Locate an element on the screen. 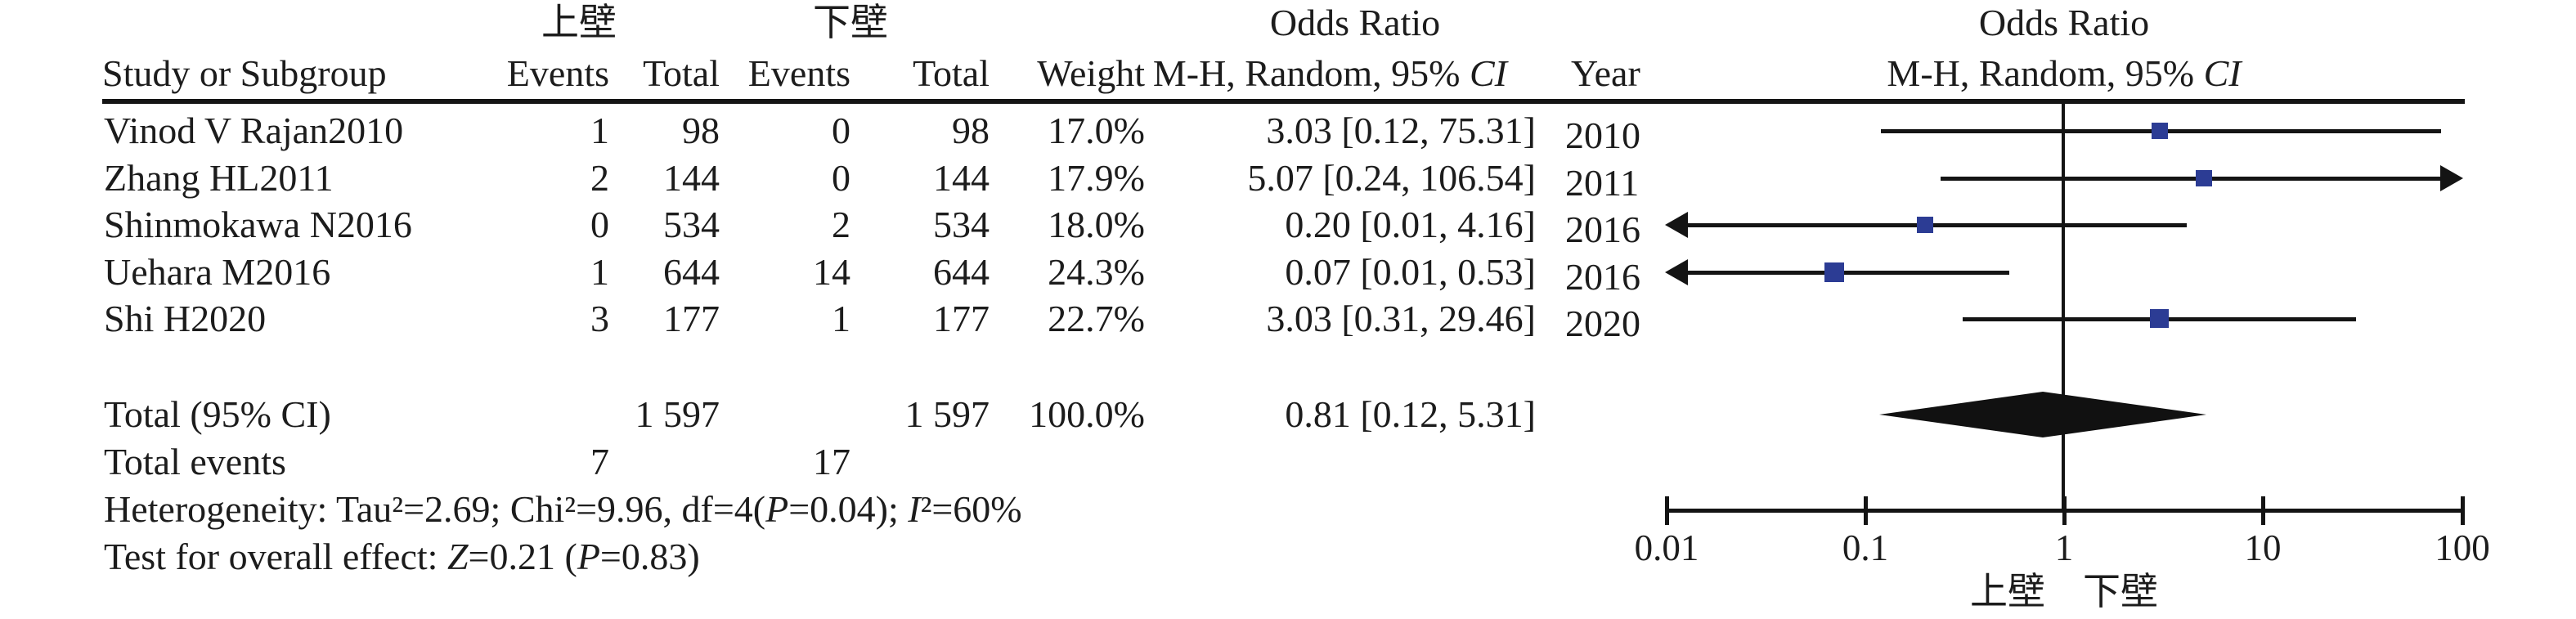 This screenshot has width=2576, height=619. col-header-events1: Events is located at coordinates (557, 73).